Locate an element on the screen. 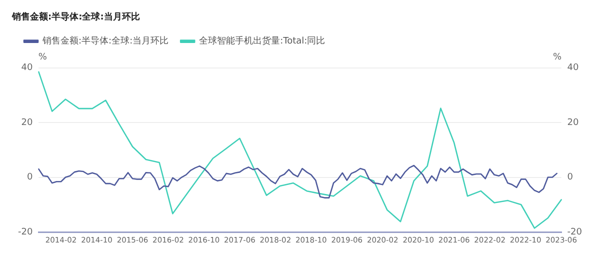 The height and width of the screenshot is (271, 600). y-tick-label: 20 is located at coordinates (27, 123).